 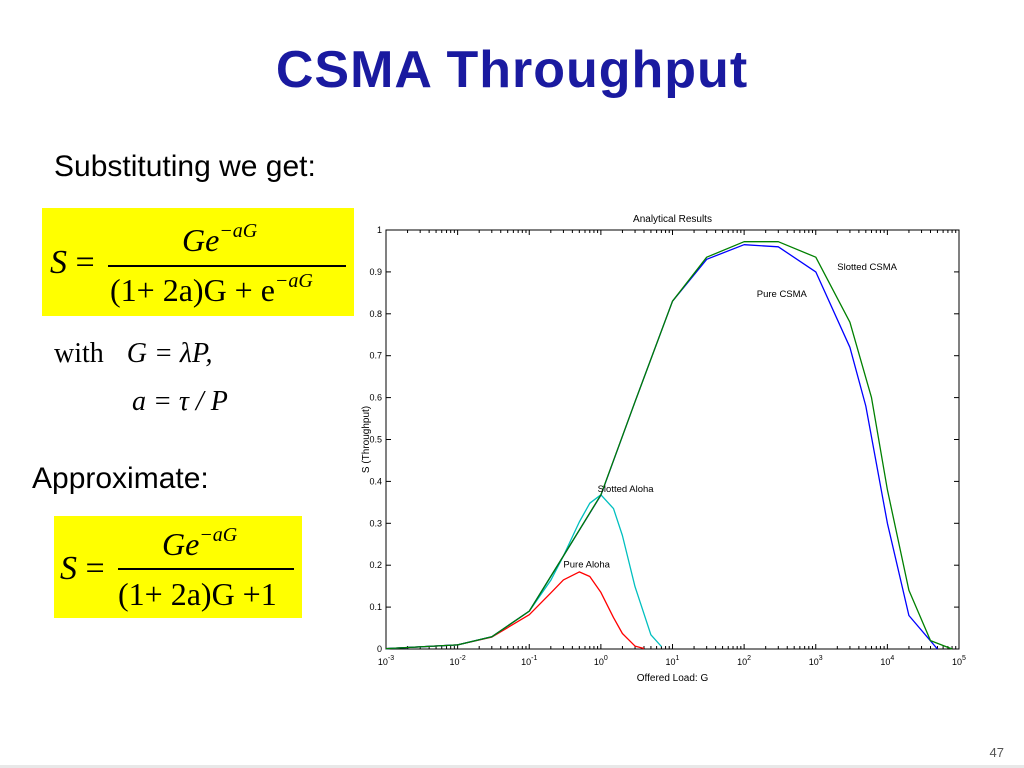 I want to click on y-tick-label: 0.7, so click(x=375, y=356).